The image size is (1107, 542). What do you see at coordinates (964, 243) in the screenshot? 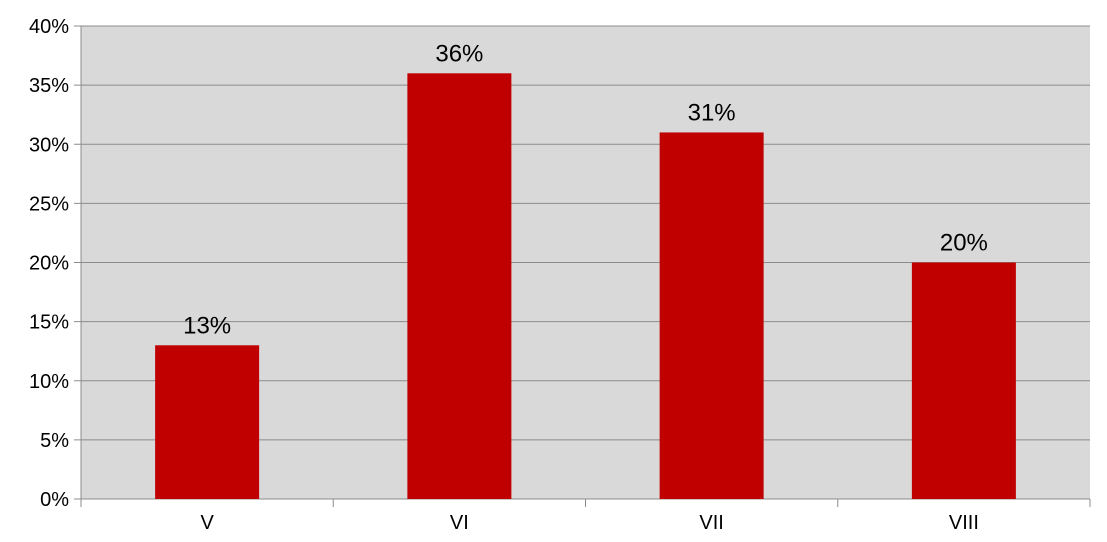
I see `data-label: 20%` at bounding box center [964, 243].